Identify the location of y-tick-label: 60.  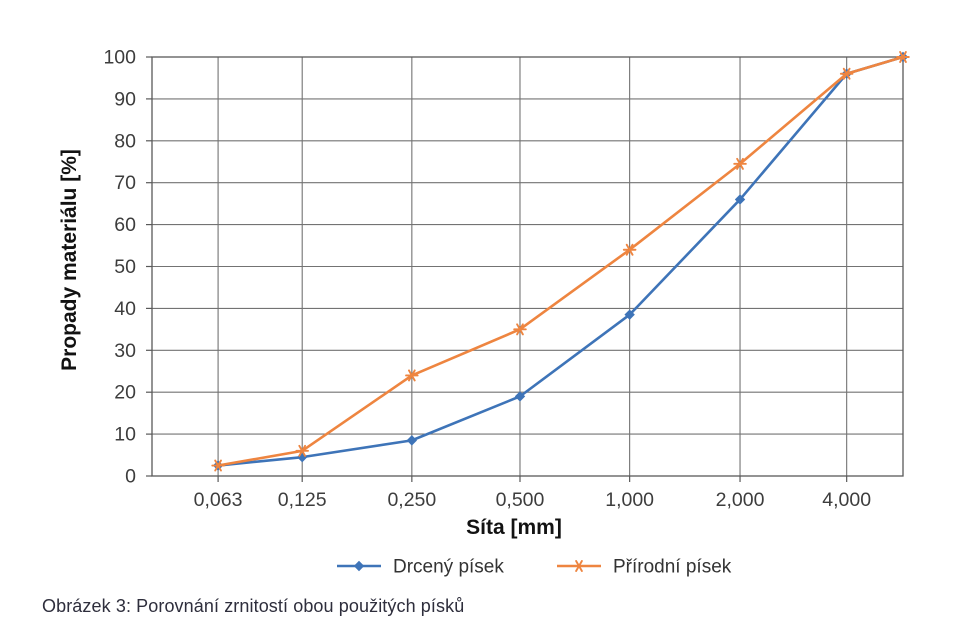
(125, 225).